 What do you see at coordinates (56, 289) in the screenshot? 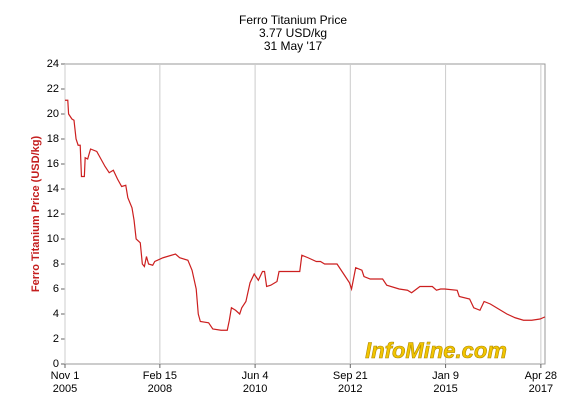
I see `y-tick-label: 6` at bounding box center [56, 289].